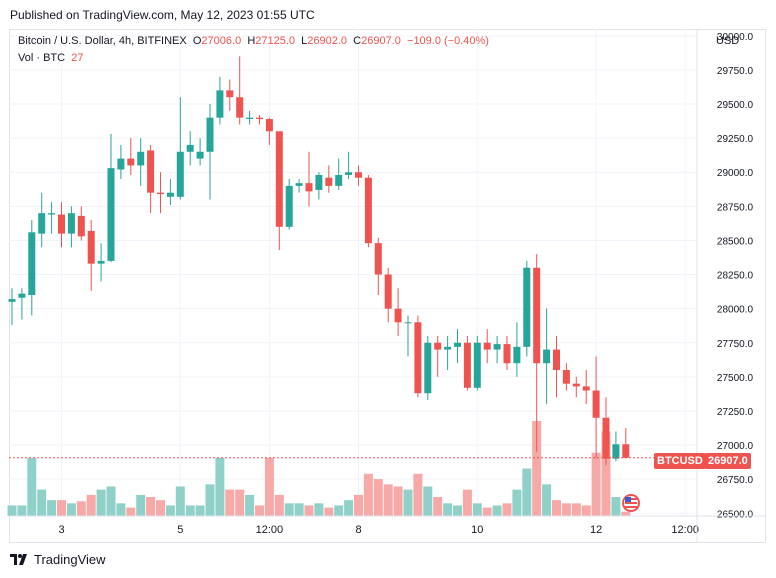 This screenshot has height=578, width=776. Describe the element at coordinates (728, 41) in the screenshot. I see `currency-label: USD` at that location.